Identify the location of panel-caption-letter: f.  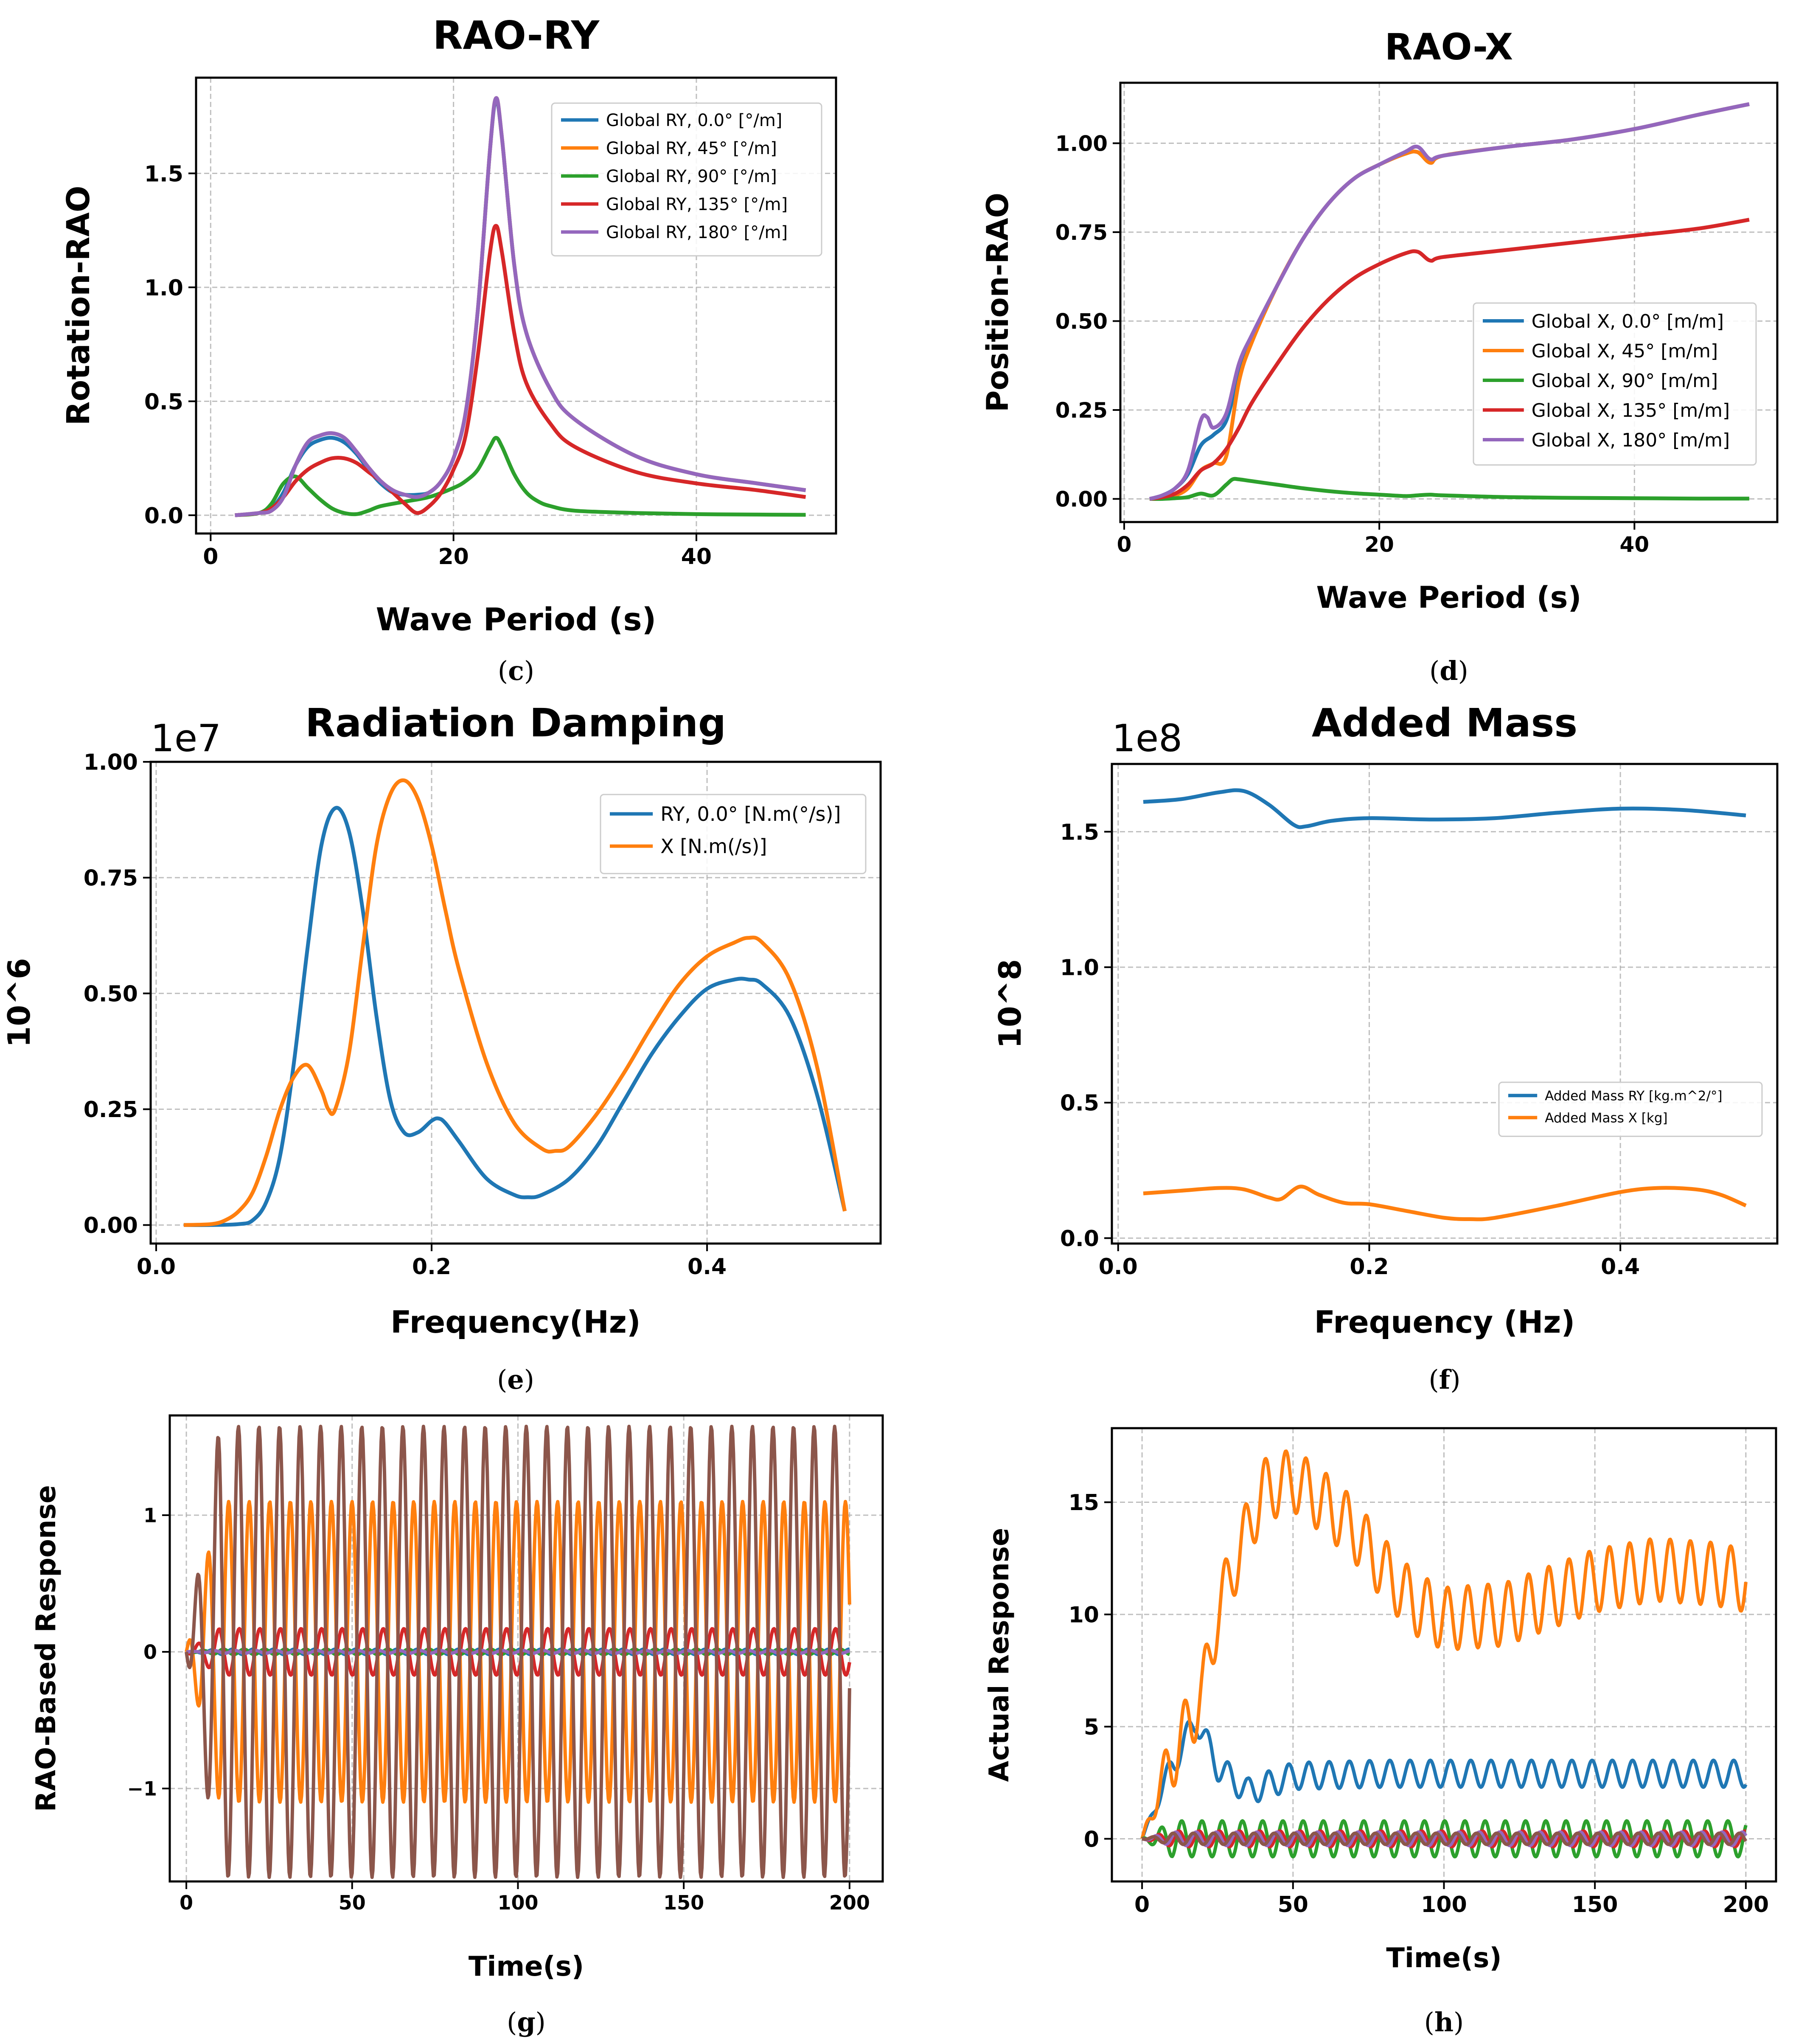
(1446, 1379).